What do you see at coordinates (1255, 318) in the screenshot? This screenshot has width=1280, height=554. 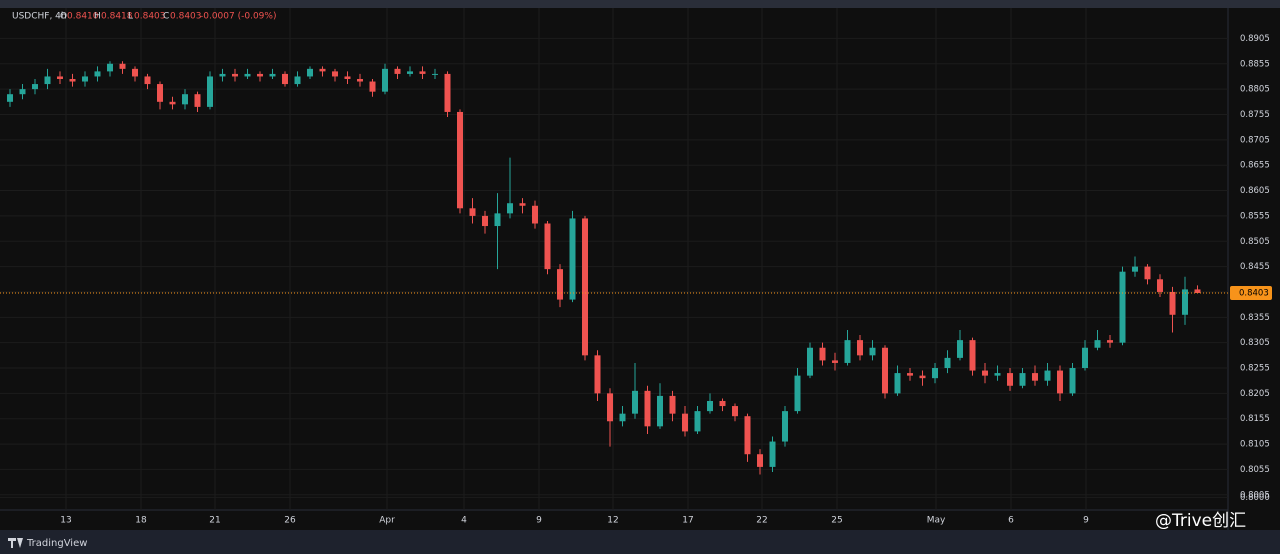 I see `y-tick-label: 0.8355` at bounding box center [1255, 318].